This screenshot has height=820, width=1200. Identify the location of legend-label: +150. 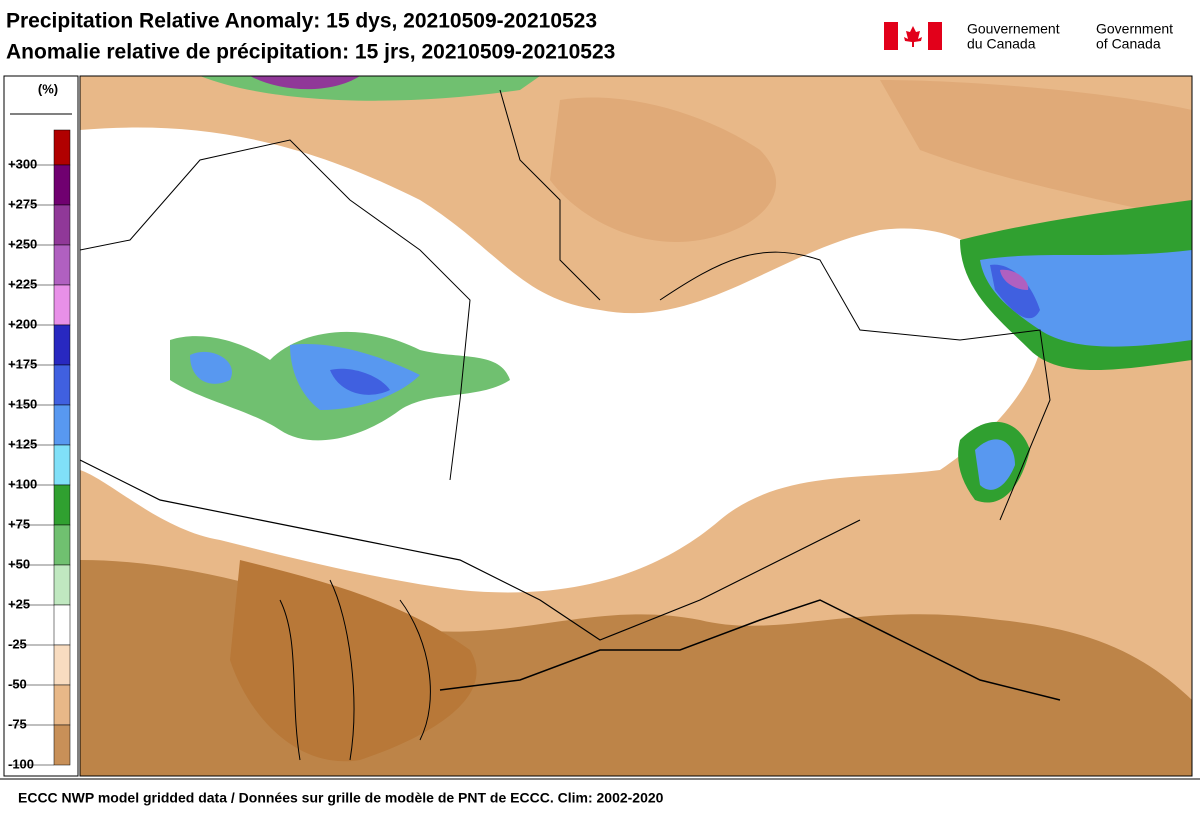
(22, 403).